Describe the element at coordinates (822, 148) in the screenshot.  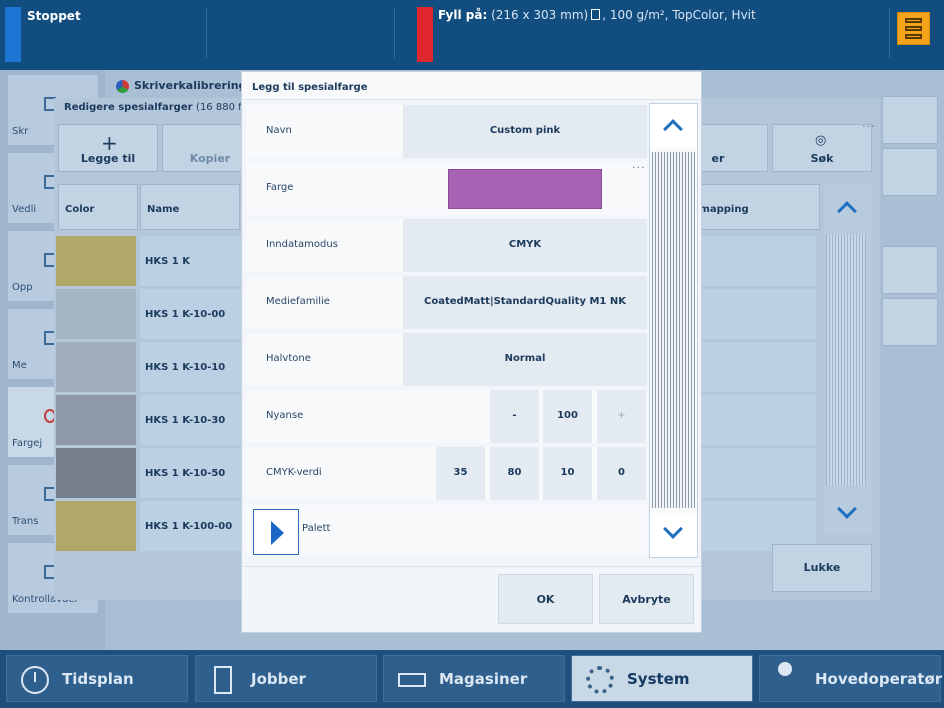
I see `search-button: ◎ Søk` at that location.